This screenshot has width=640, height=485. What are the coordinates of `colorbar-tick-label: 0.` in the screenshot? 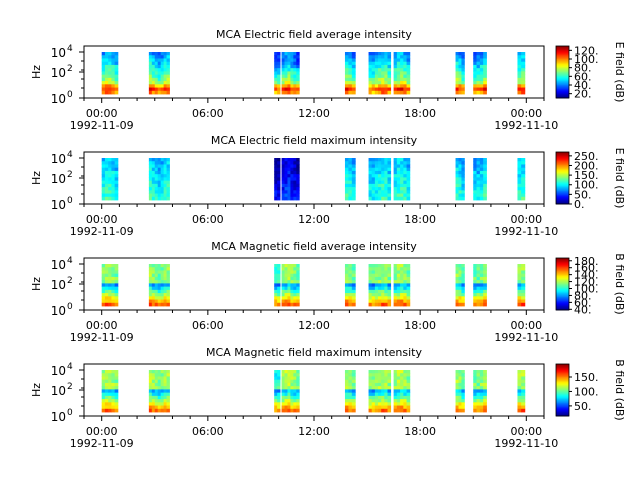 It's located at (579, 204).